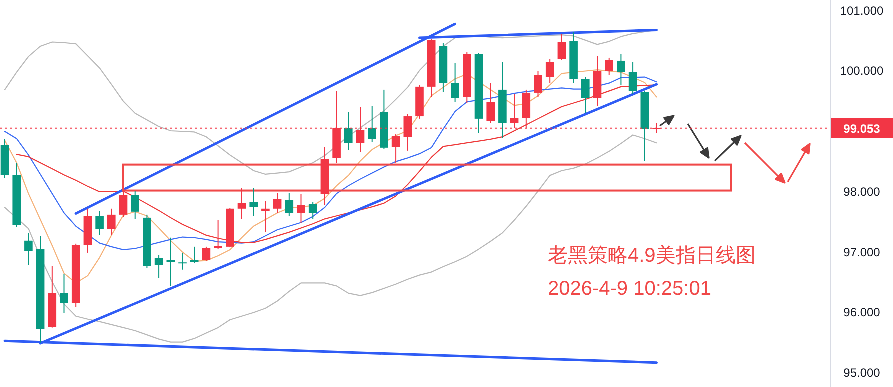  I want to click on y-tick-label: 96.000, so click(862, 313).